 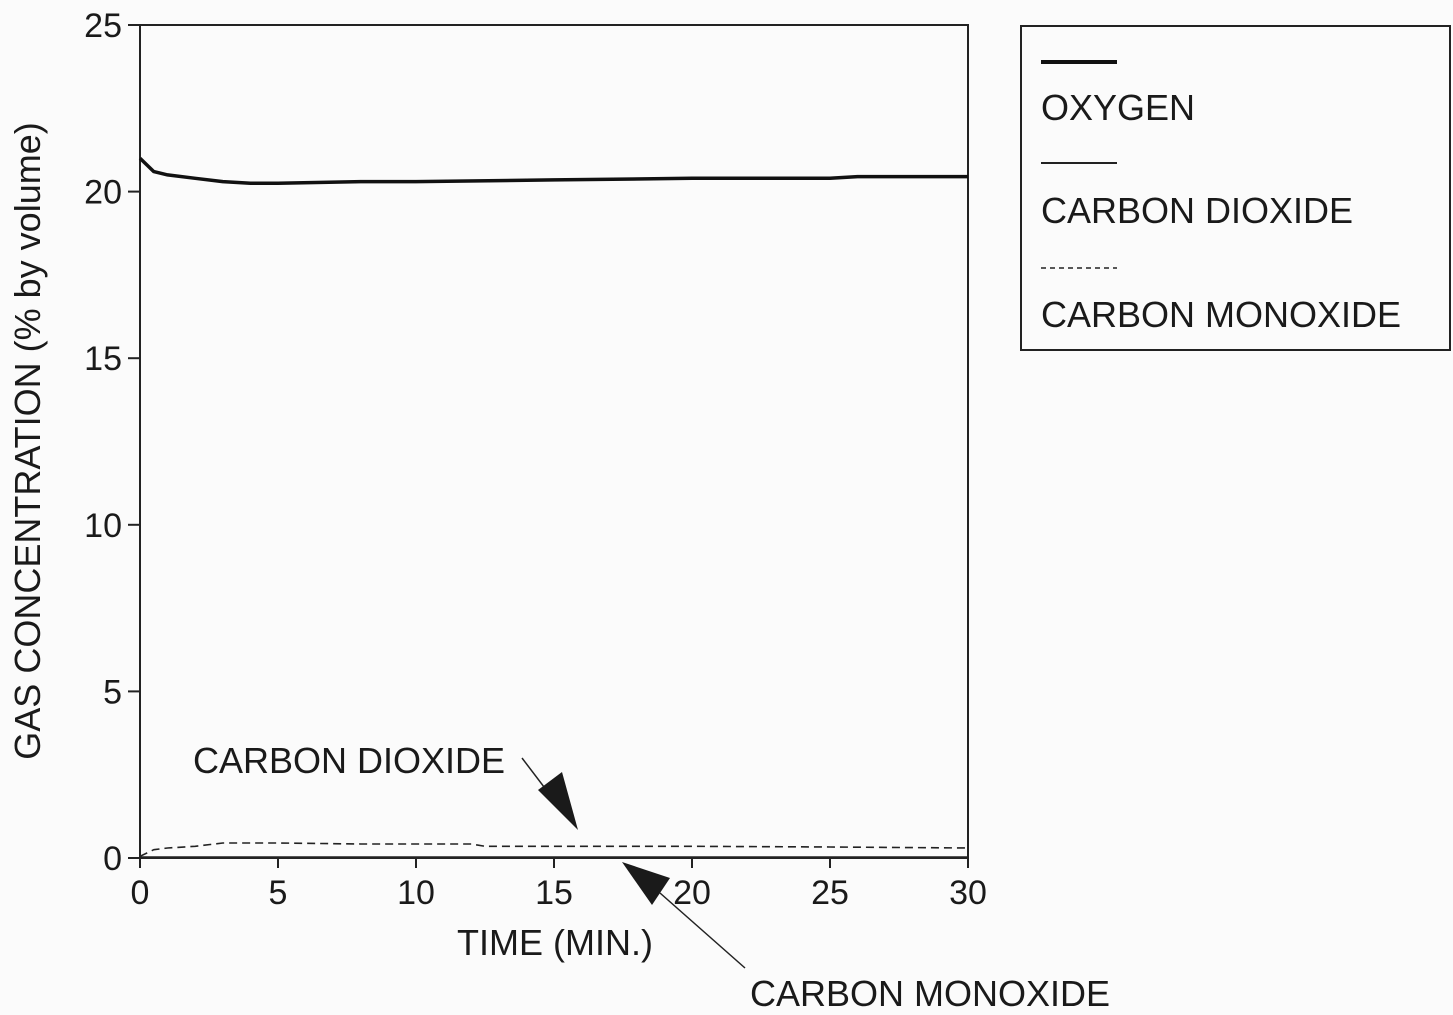 What do you see at coordinates (930, 993) in the screenshot?
I see `annotation-carbon-monoxide-text: CARBON MONOXIDE` at bounding box center [930, 993].